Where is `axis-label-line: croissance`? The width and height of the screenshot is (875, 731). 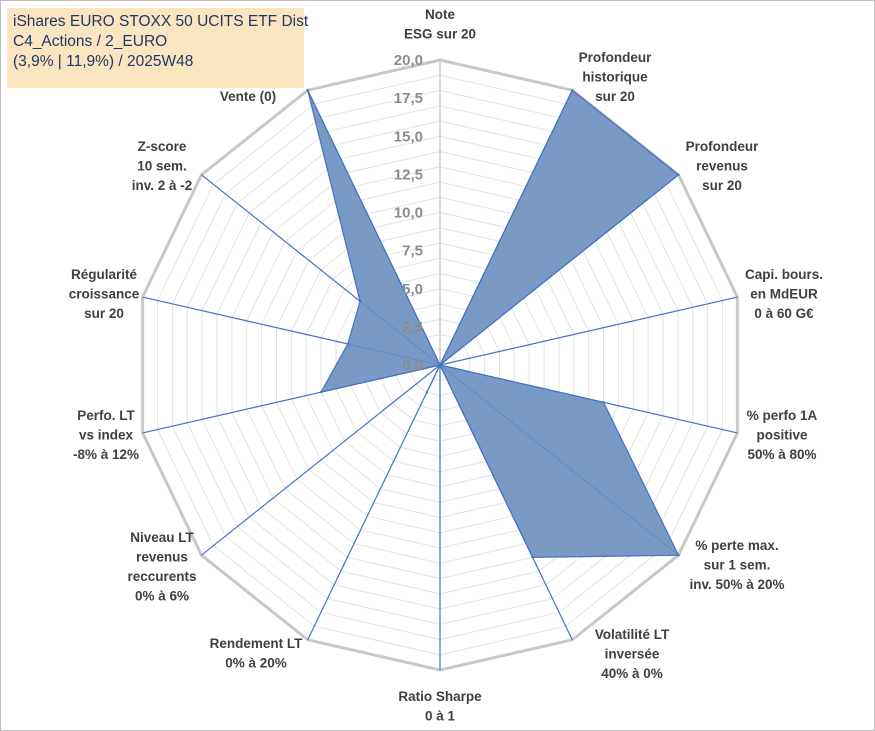
axis-label-line: croissance is located at coordinates (104, 294).